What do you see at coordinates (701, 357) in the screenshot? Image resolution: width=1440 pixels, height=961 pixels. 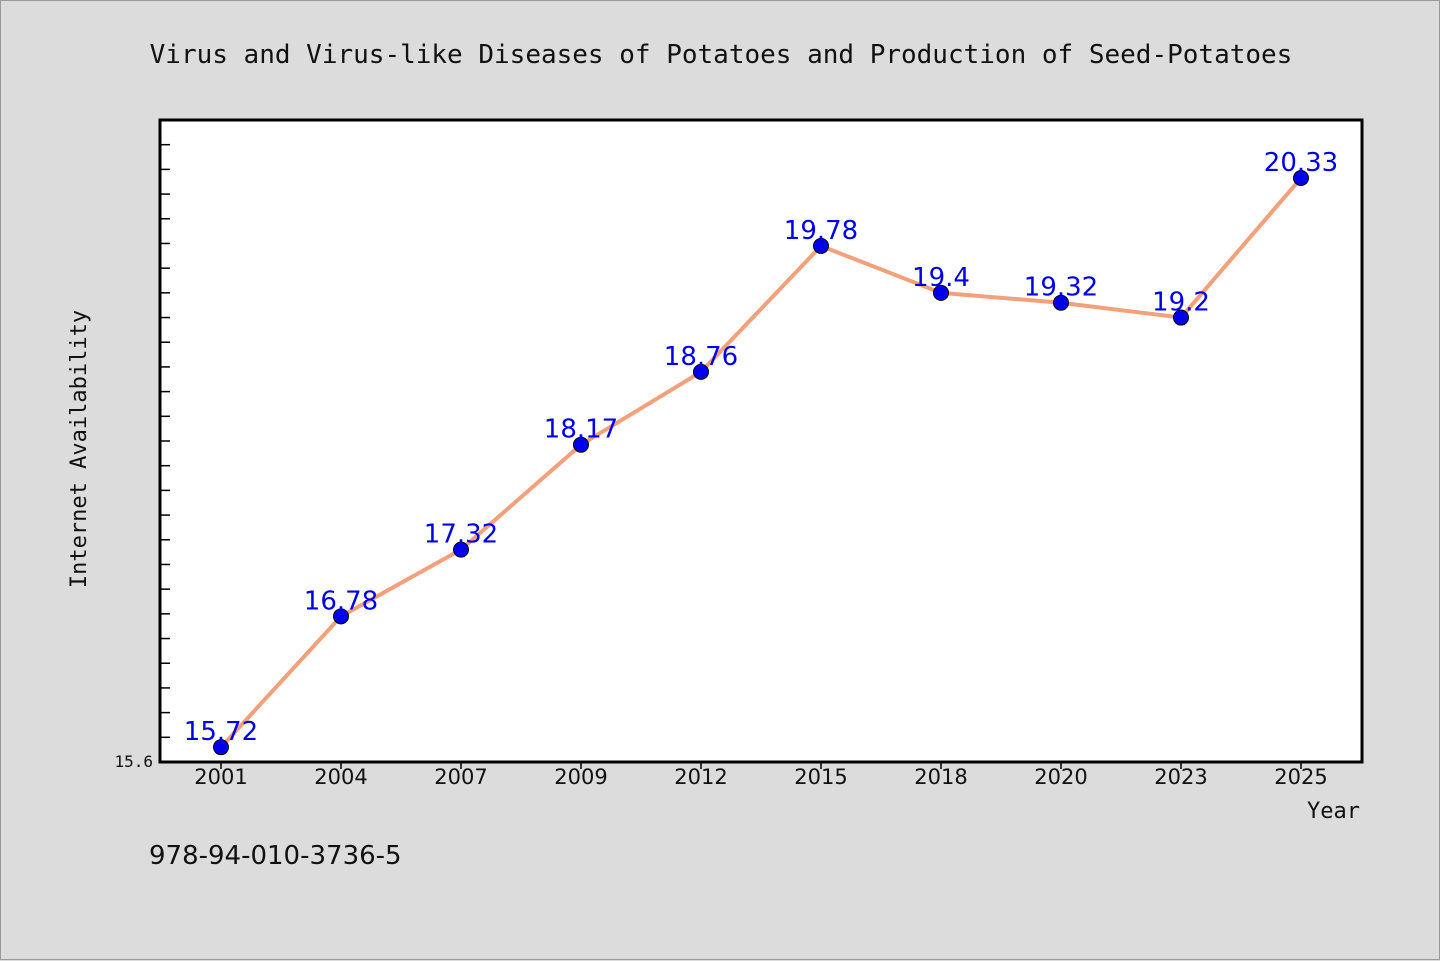 I see `data-label: 18.76` at bounding box center [701, 357].